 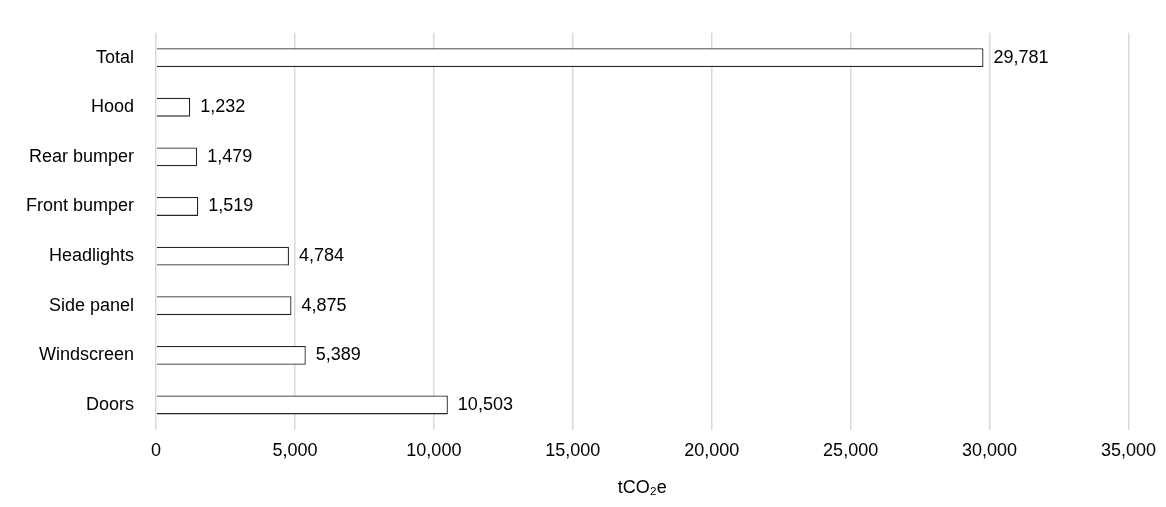 I want to click on x-tick-label: 25,000, so click(x=851, y=449).